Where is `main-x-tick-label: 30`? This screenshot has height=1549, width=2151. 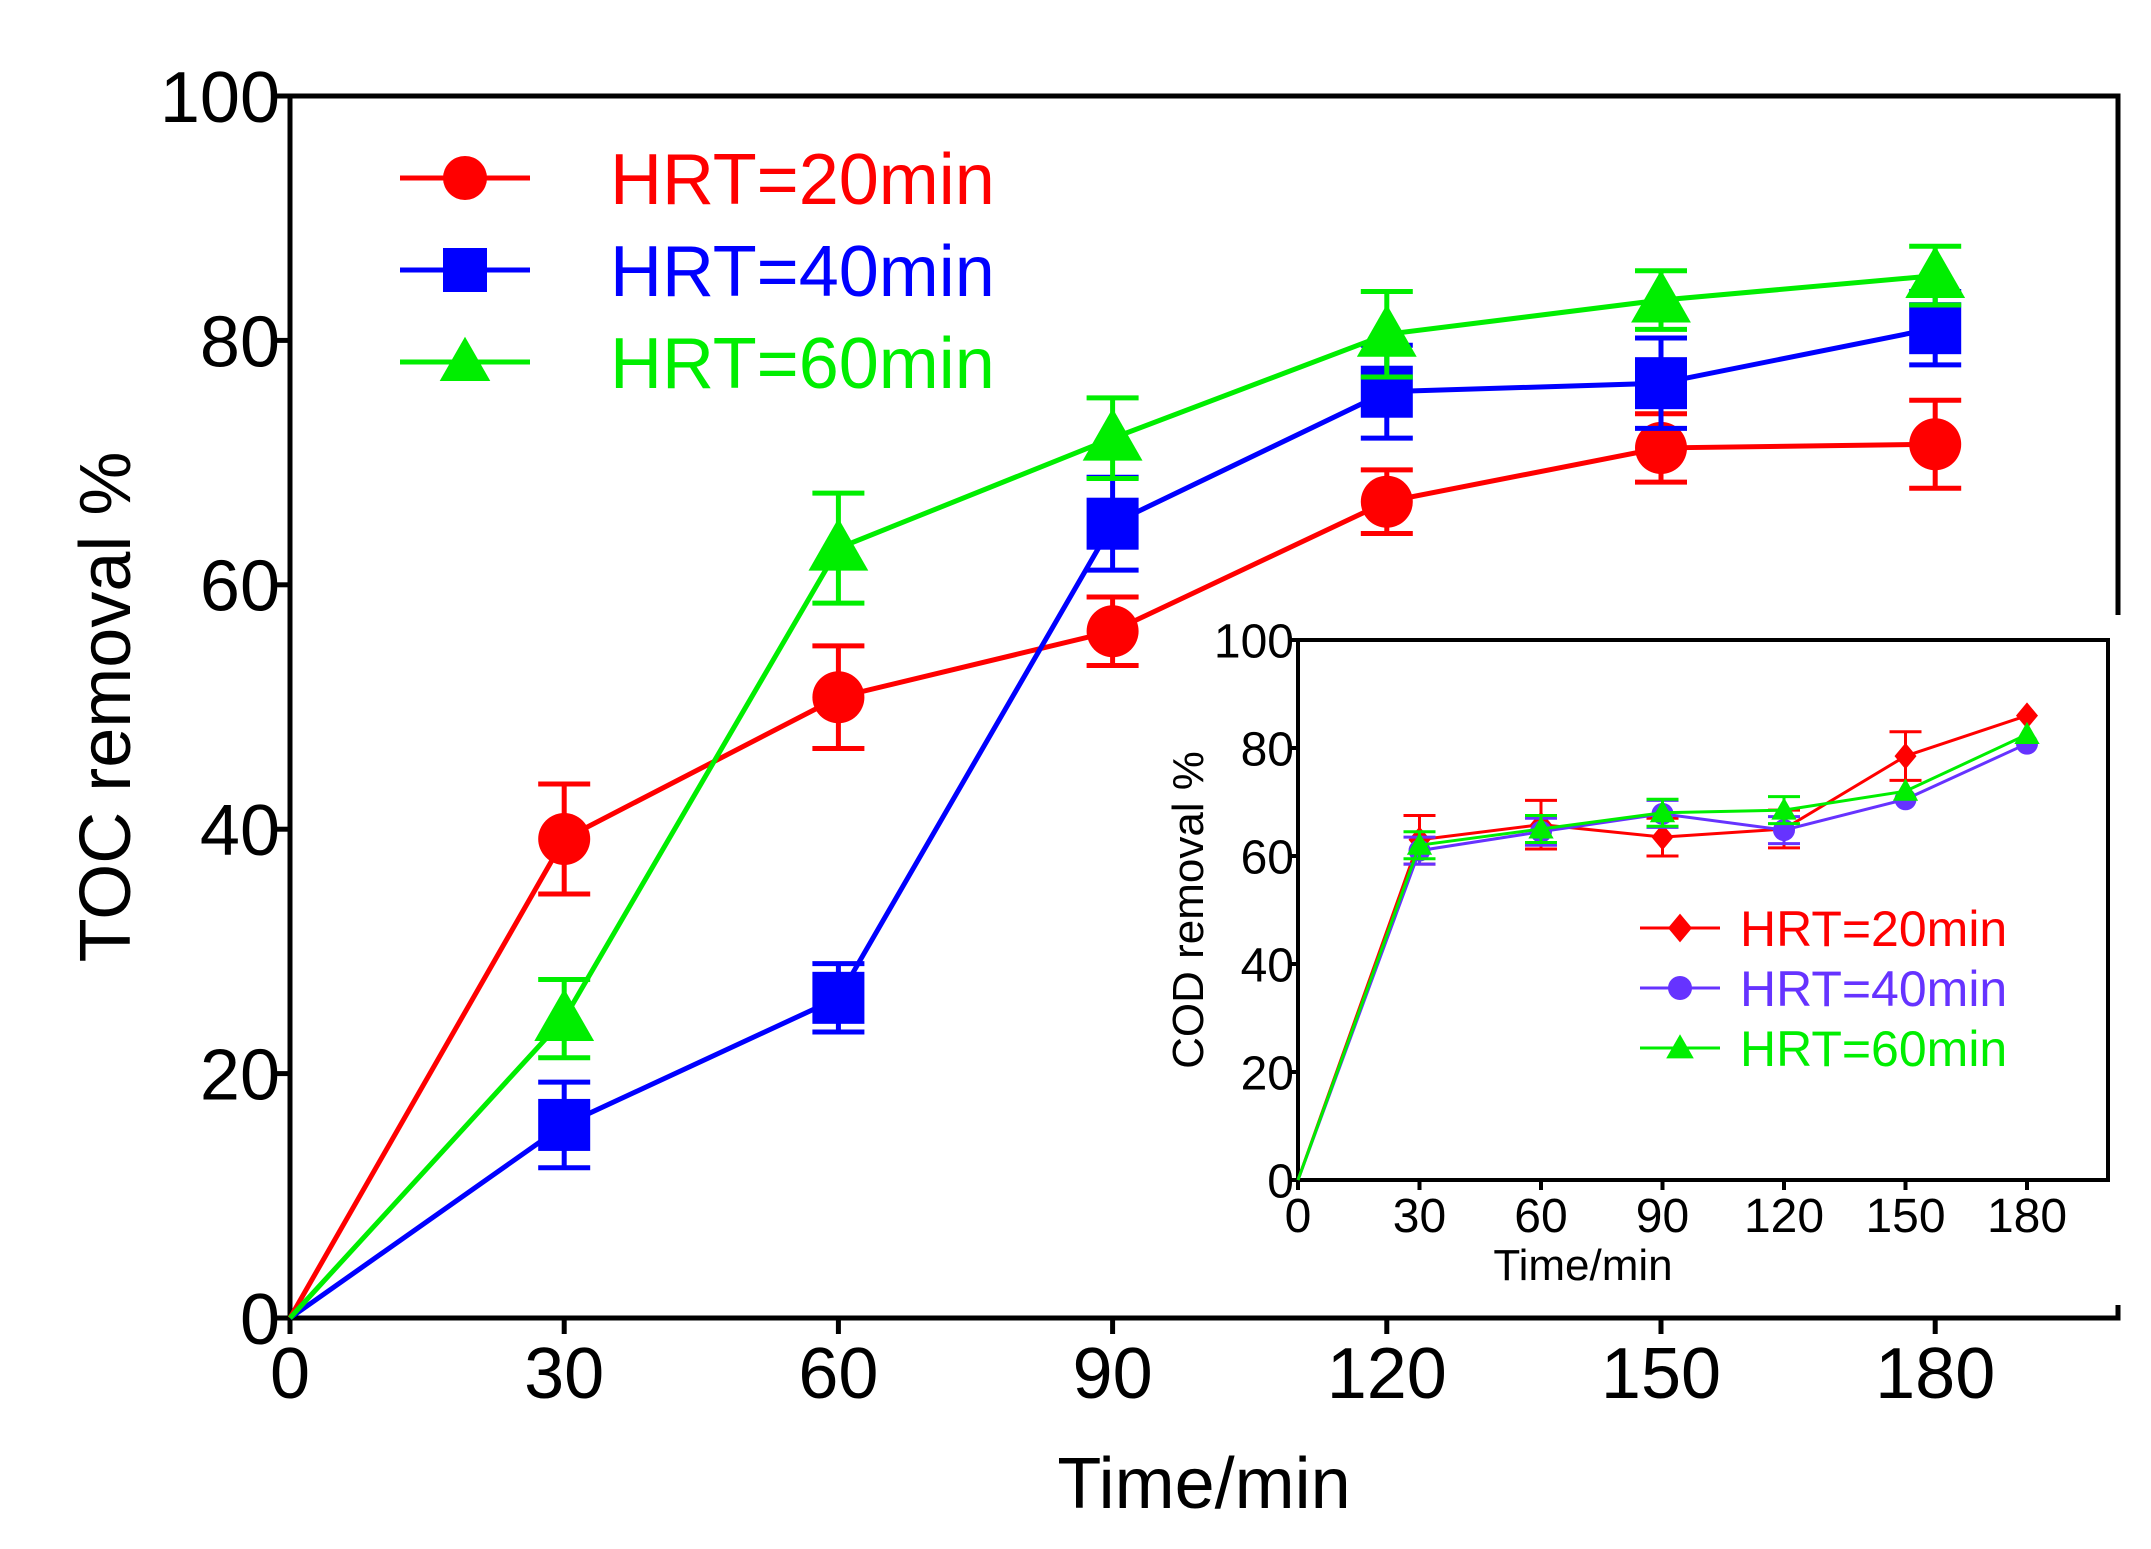
main-x-tick-label: 30 is located at coordinates (564, 1374).